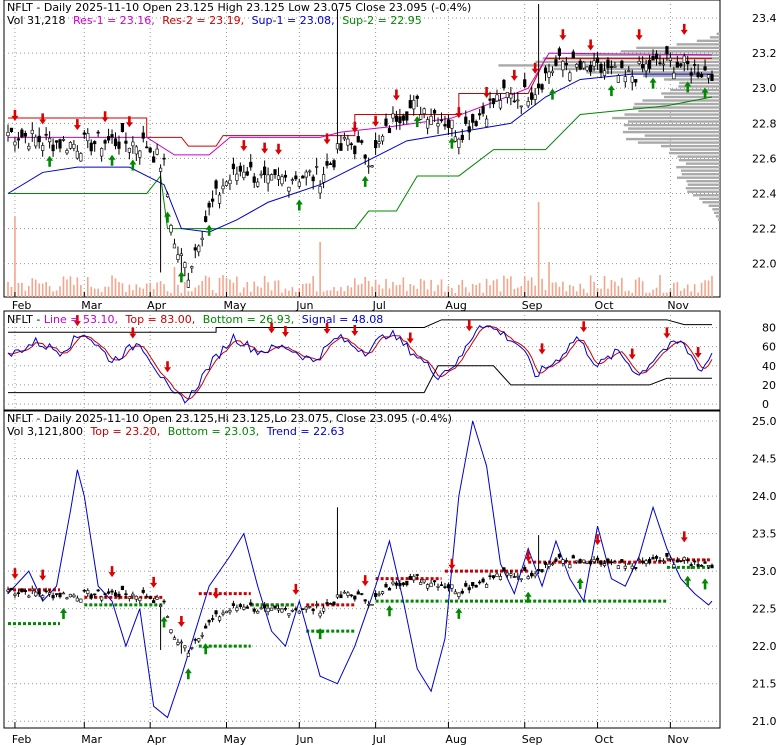 This screenshot has width=780, height=745. I want to click on trend-x-month-label: Mar, so click(91, 739).